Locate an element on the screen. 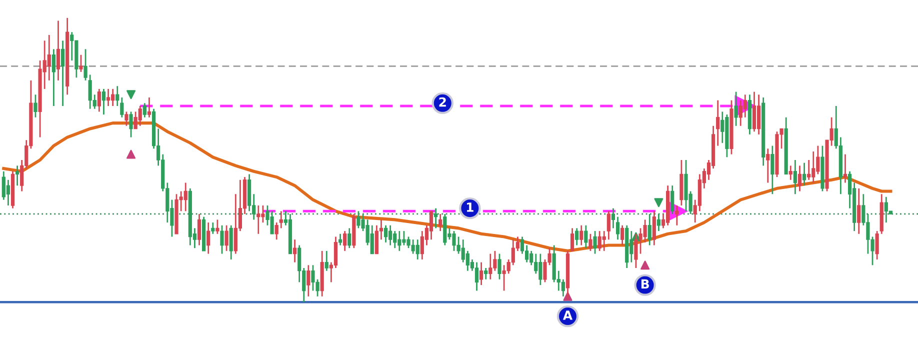 The image size is (918, 345). series-label: 2 is located at coordinates (442, 102).